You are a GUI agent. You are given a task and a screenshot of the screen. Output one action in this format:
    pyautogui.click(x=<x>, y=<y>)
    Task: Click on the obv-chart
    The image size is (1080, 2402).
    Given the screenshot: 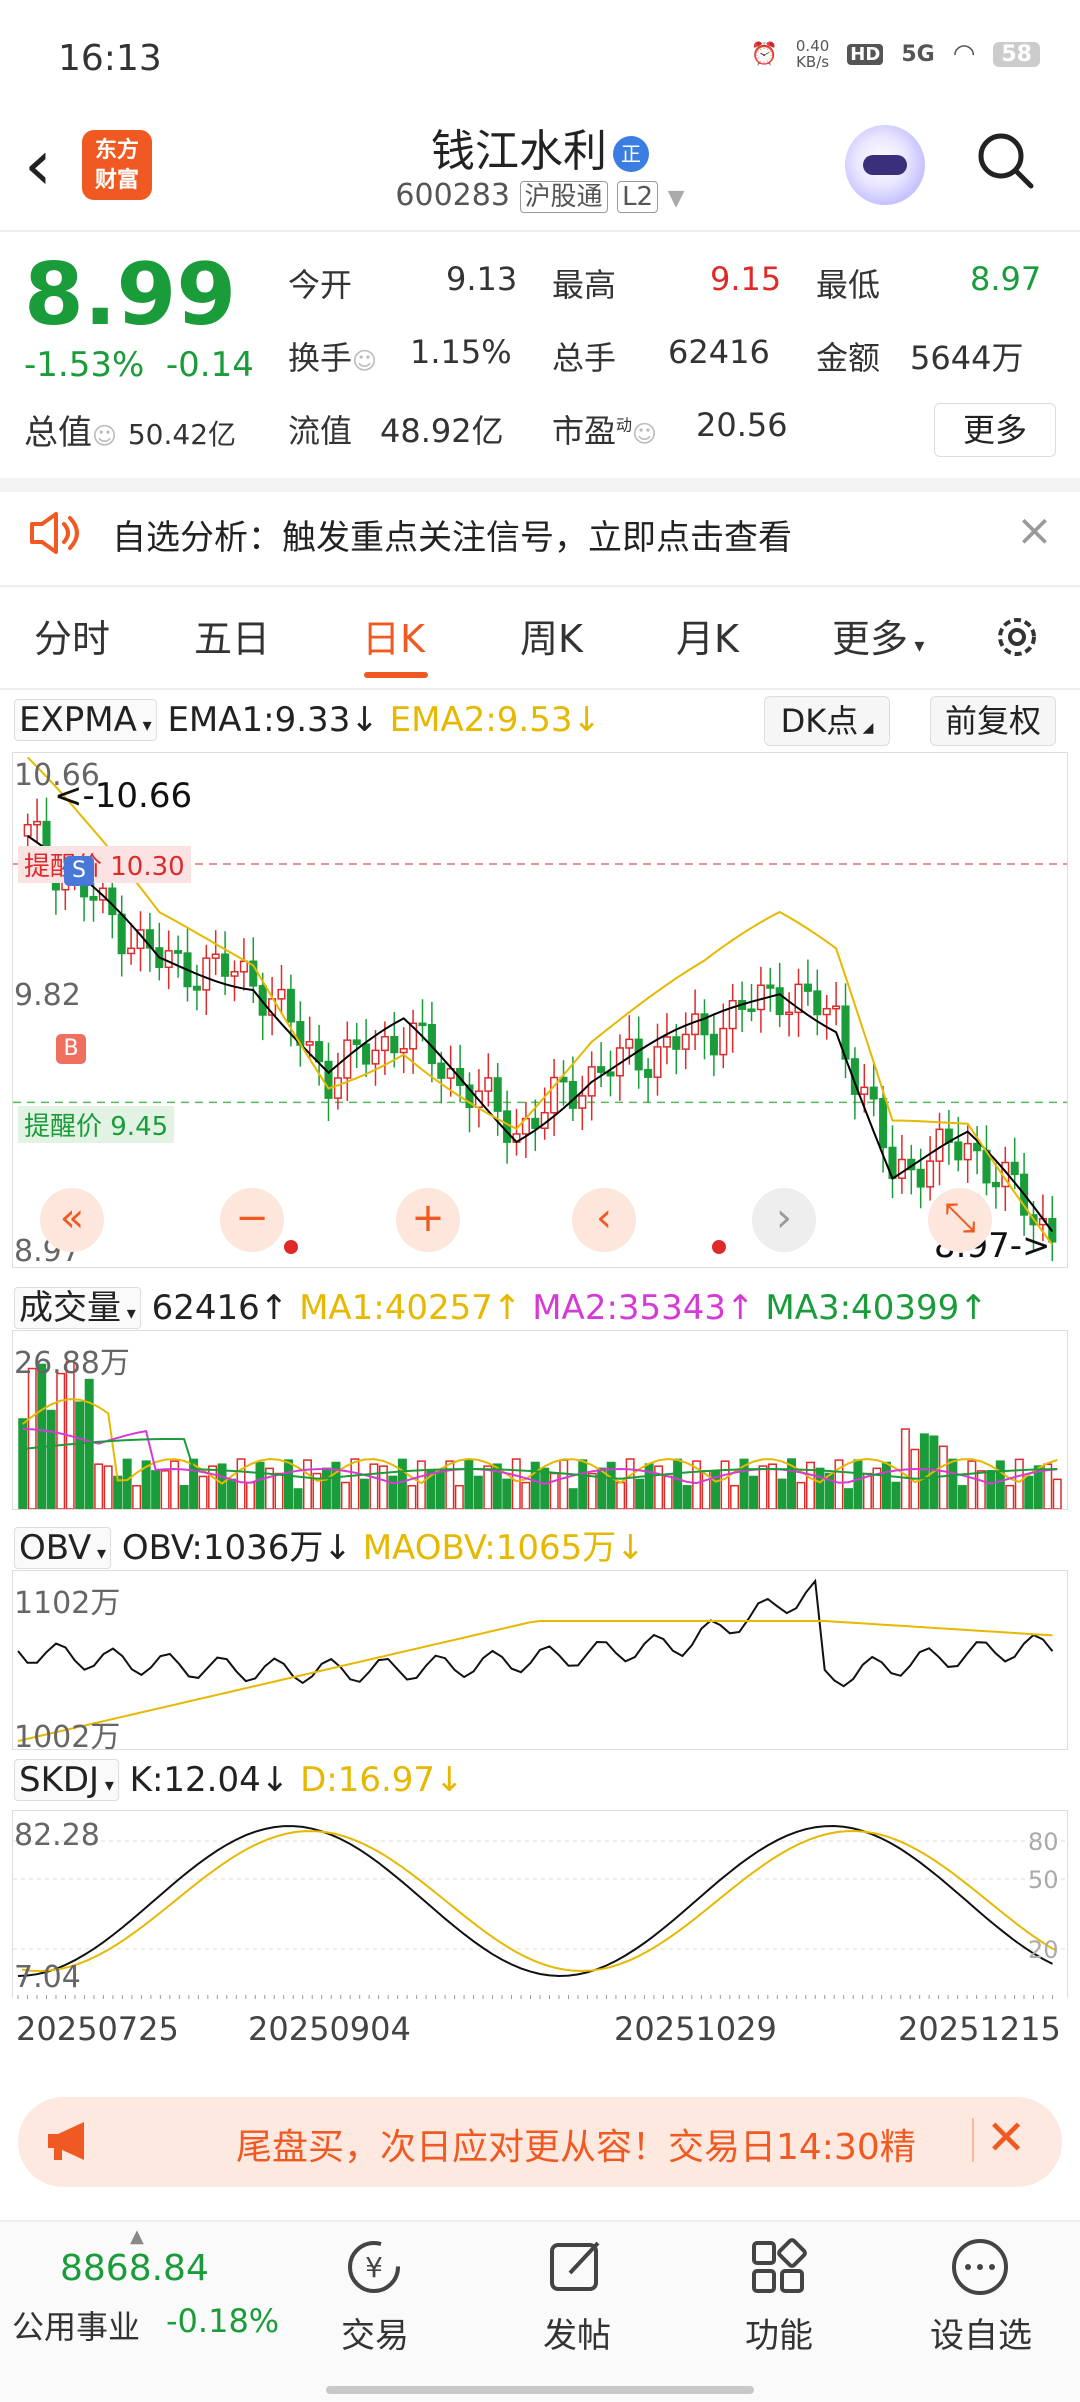 What is the action you would take?
    pyautogui.click(x=540, y=1660)
    